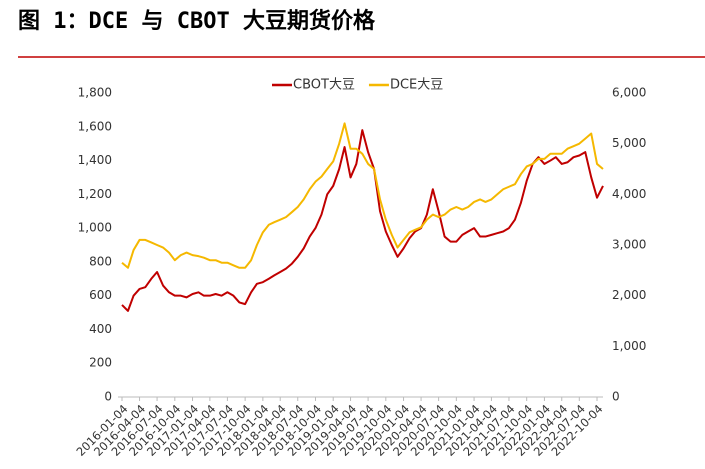 The height and width of the screenshot is (469, 705). I want to click on y-tick-label: 600, so click(100, 295).